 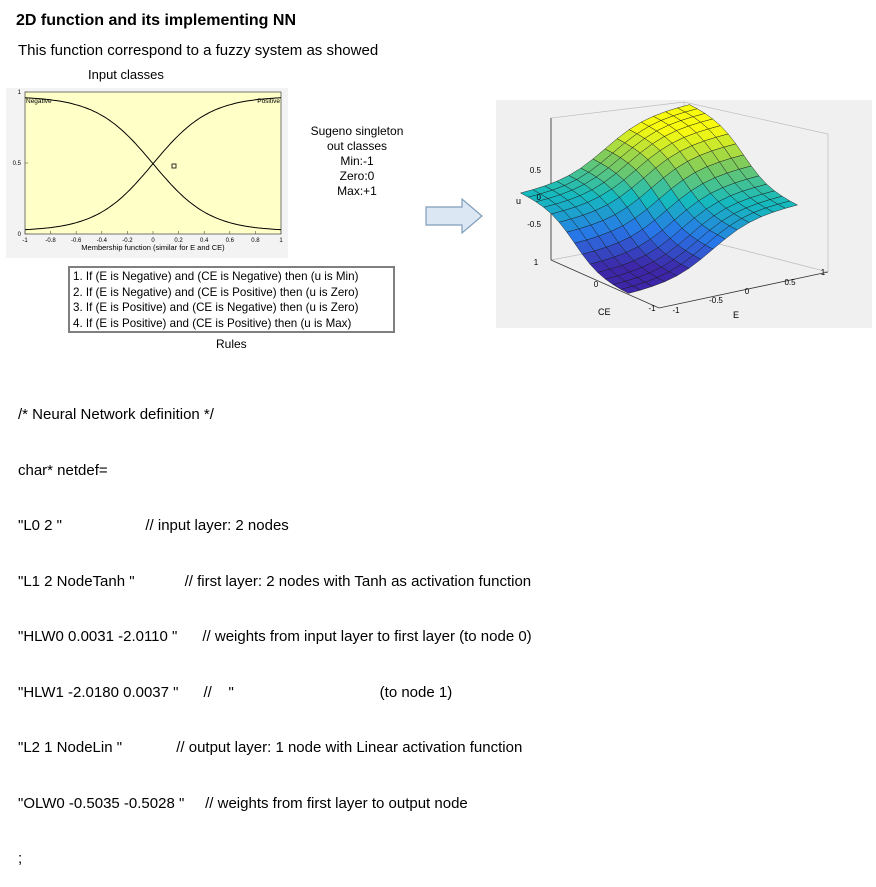 What do you see at coordinates (20, 235) in the screenshot?
I see `membership-y-tick: 0` at bounding box center [20, 235].